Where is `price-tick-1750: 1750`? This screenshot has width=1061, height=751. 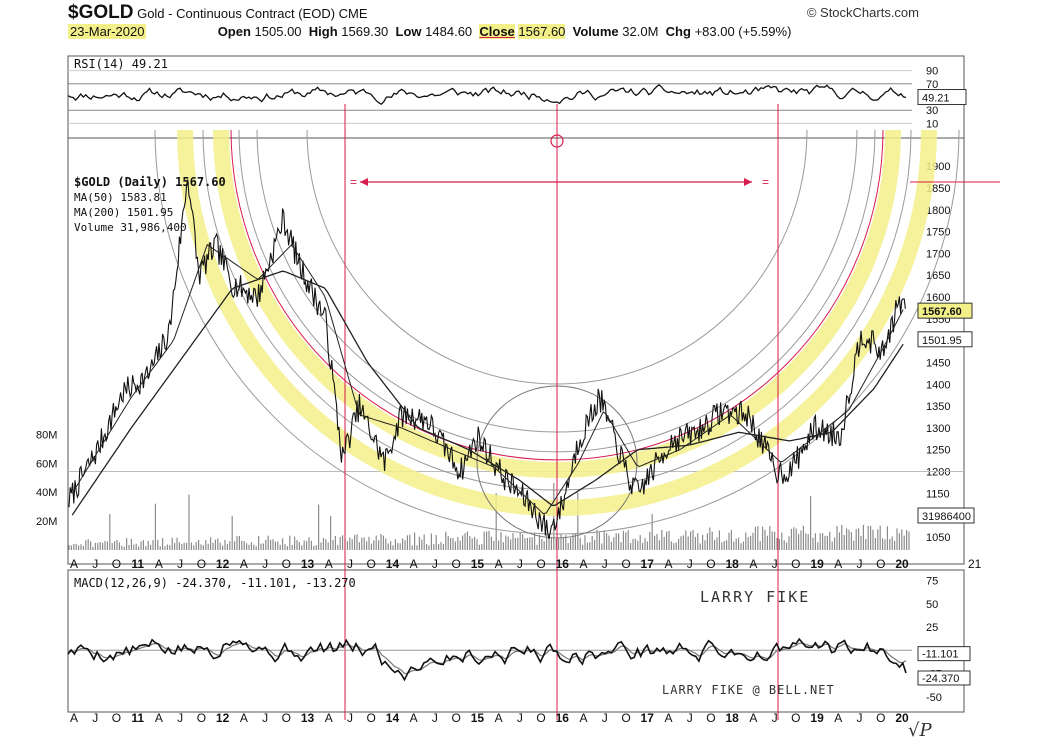 price-tick-1750: 1750 is located at coordinates (938, 233).